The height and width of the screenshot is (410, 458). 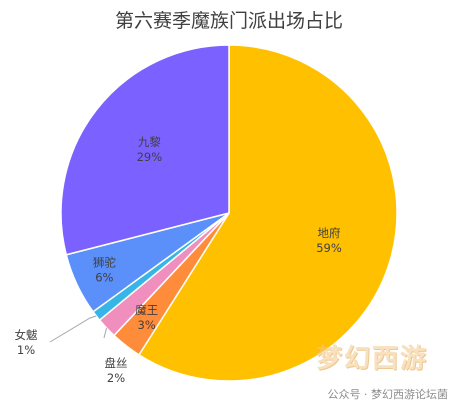 I want to click on slice-value-label: 6%, so click(x=104, y=278).